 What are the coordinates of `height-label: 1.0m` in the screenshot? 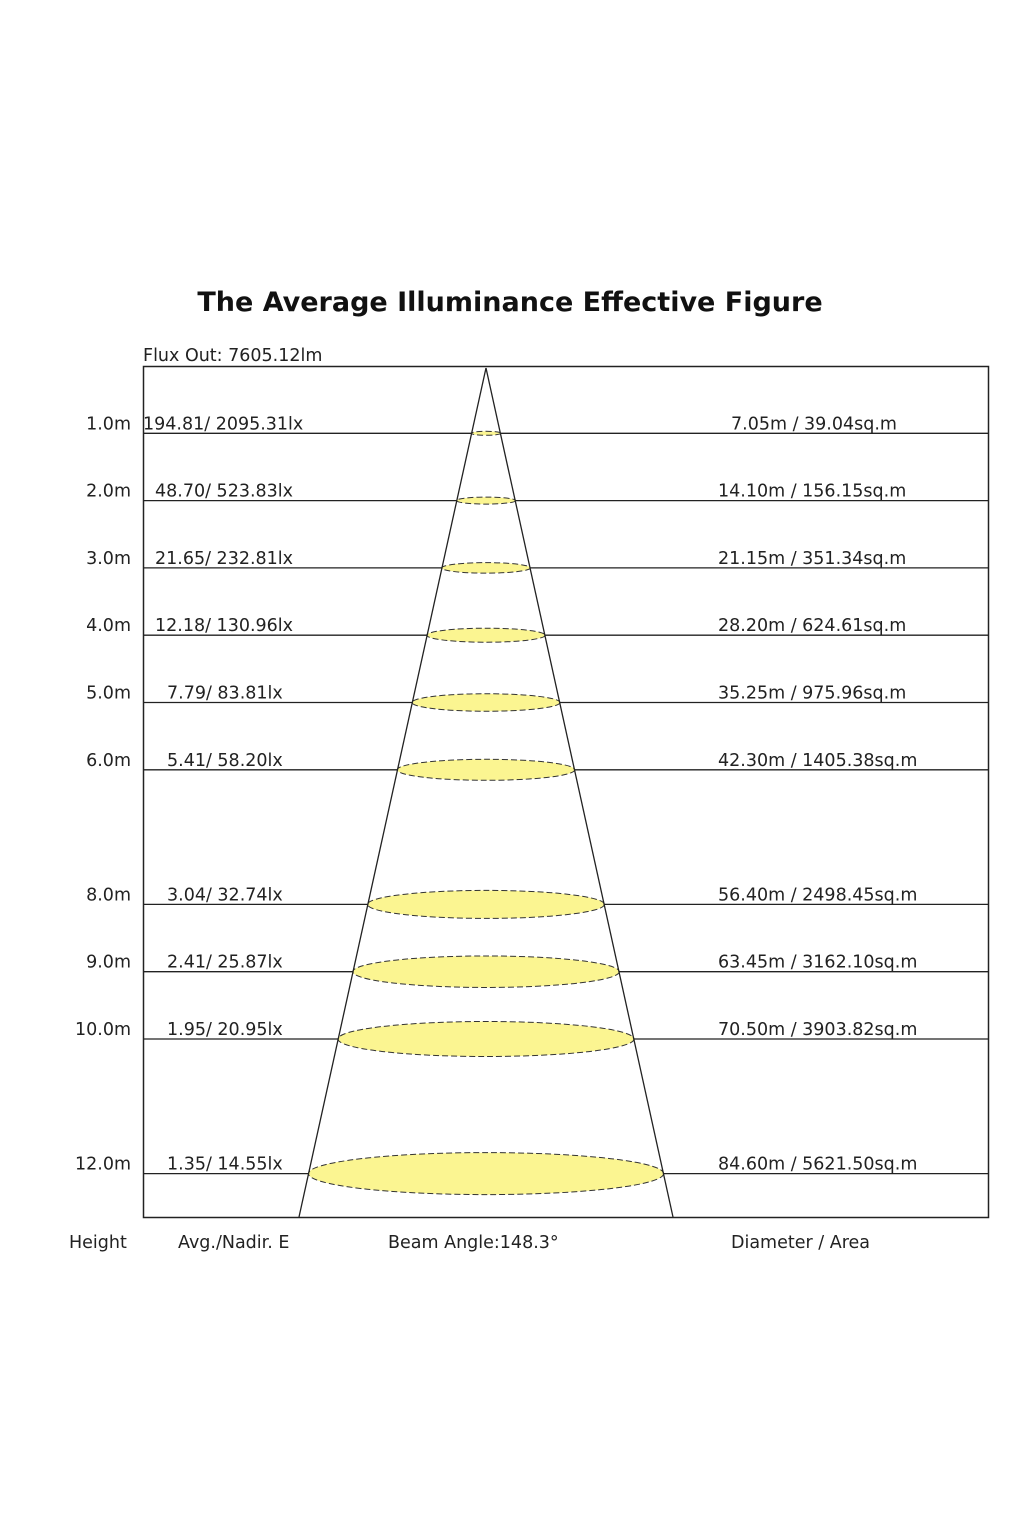 It's located at (108, 424).